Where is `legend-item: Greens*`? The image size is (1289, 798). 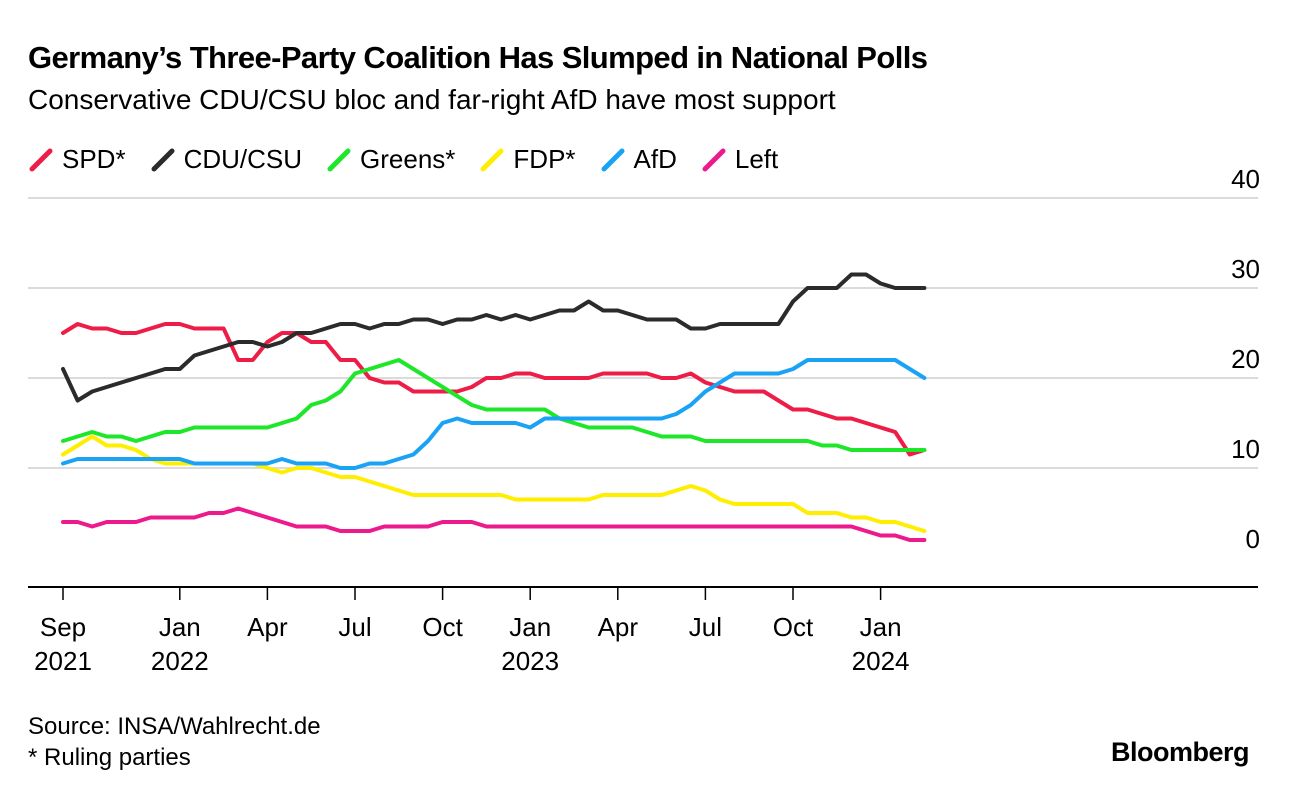 legend-item: Greens* is located at coordinates (390, 159).